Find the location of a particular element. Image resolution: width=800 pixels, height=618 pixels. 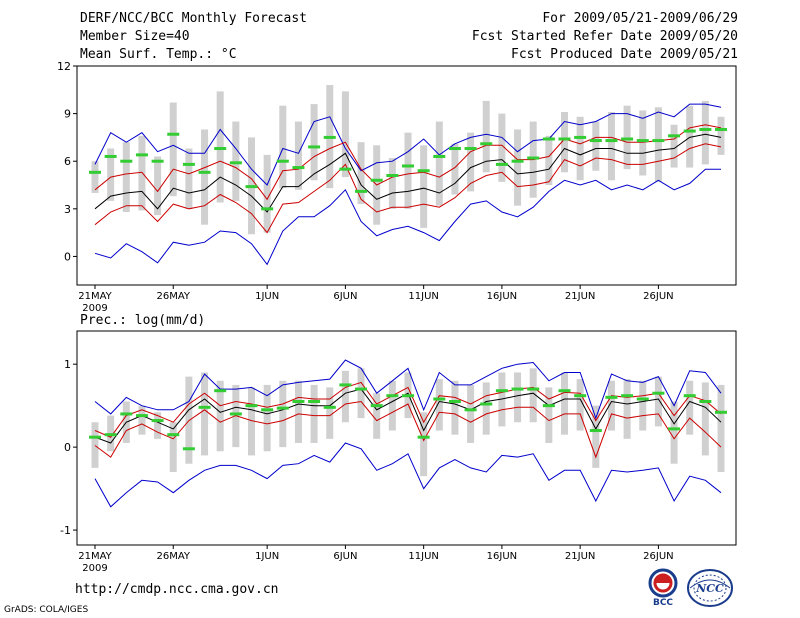

x-tick-label: 21MAY is located at coordinates (95, 556).